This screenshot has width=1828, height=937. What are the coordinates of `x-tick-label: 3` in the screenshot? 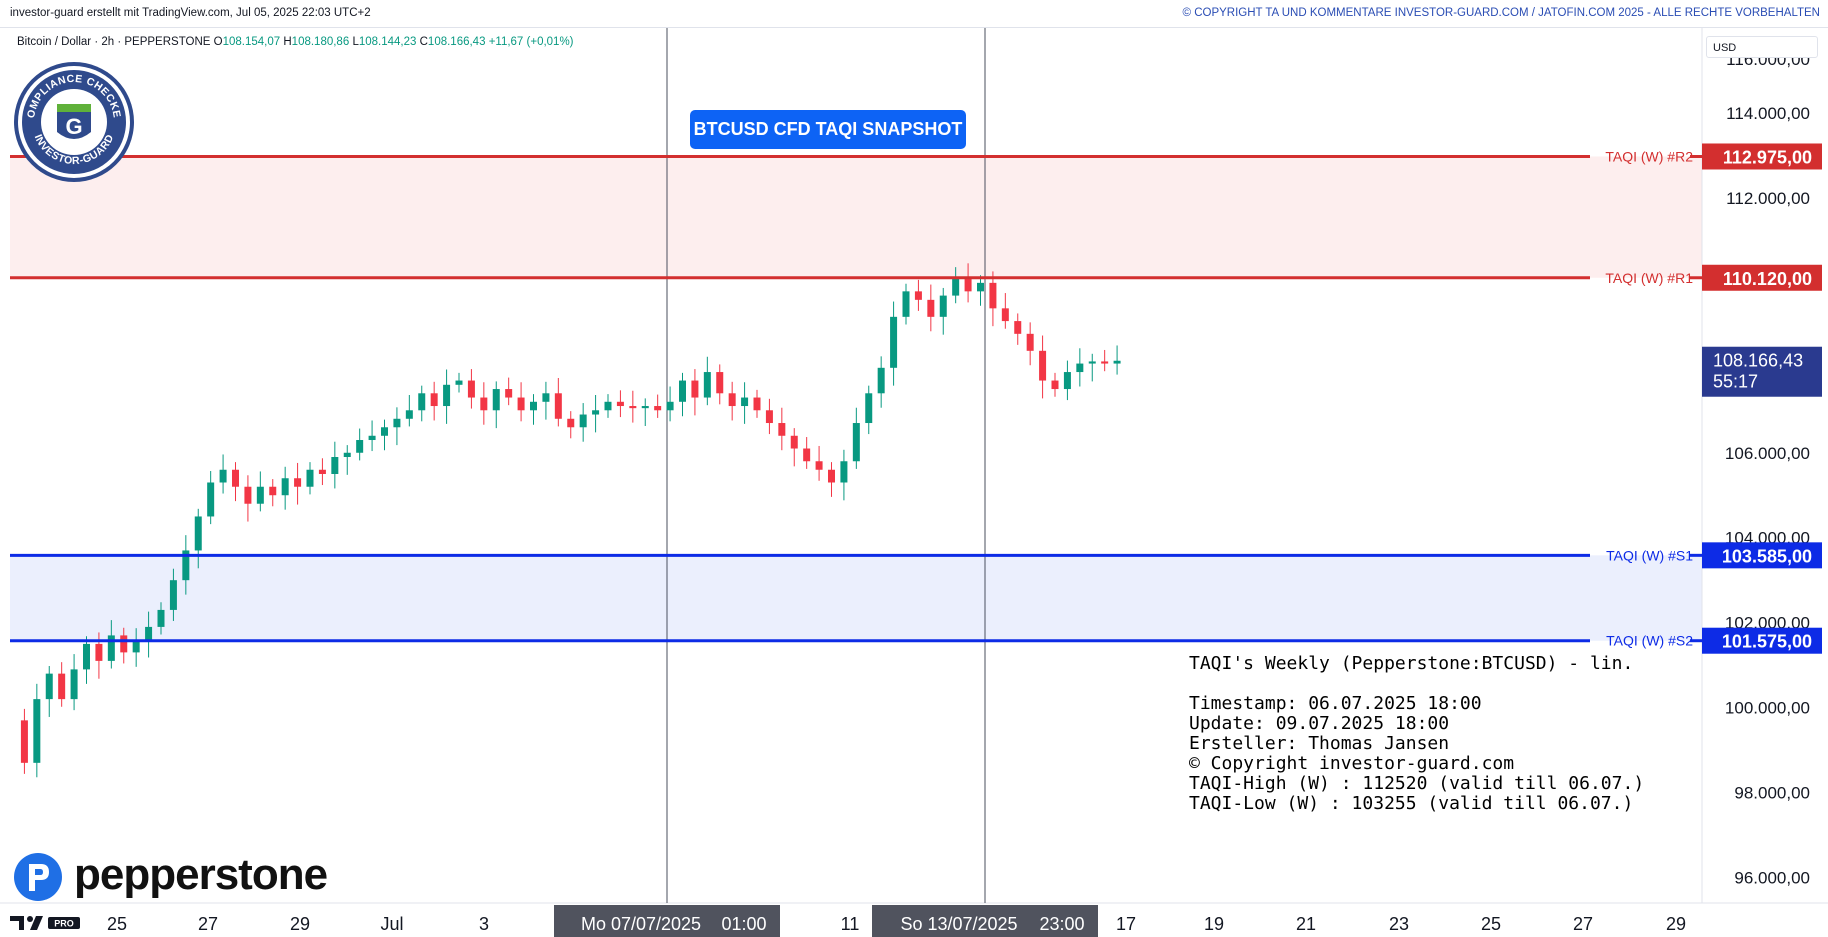 It's located at (484, 924).